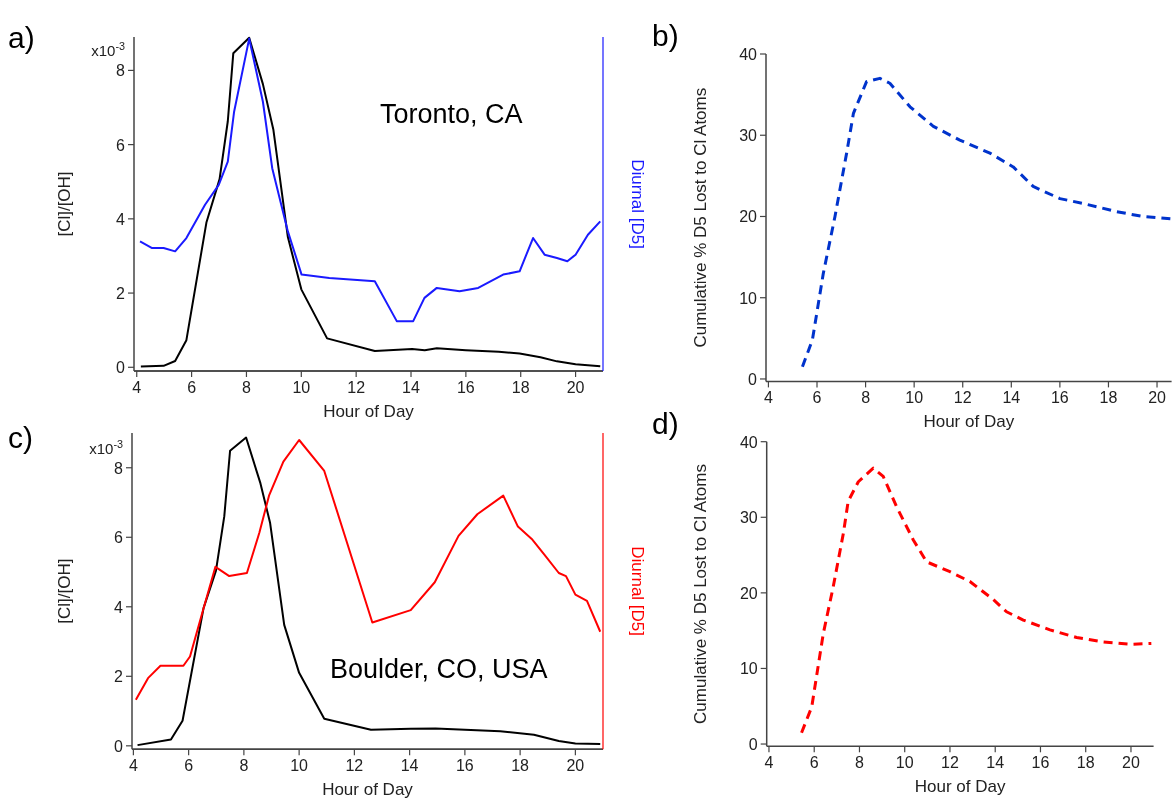  Describe the element at coordinates (439, 669) in the screenshot. I see `annotation: Boulder, CO, USA` at that location.